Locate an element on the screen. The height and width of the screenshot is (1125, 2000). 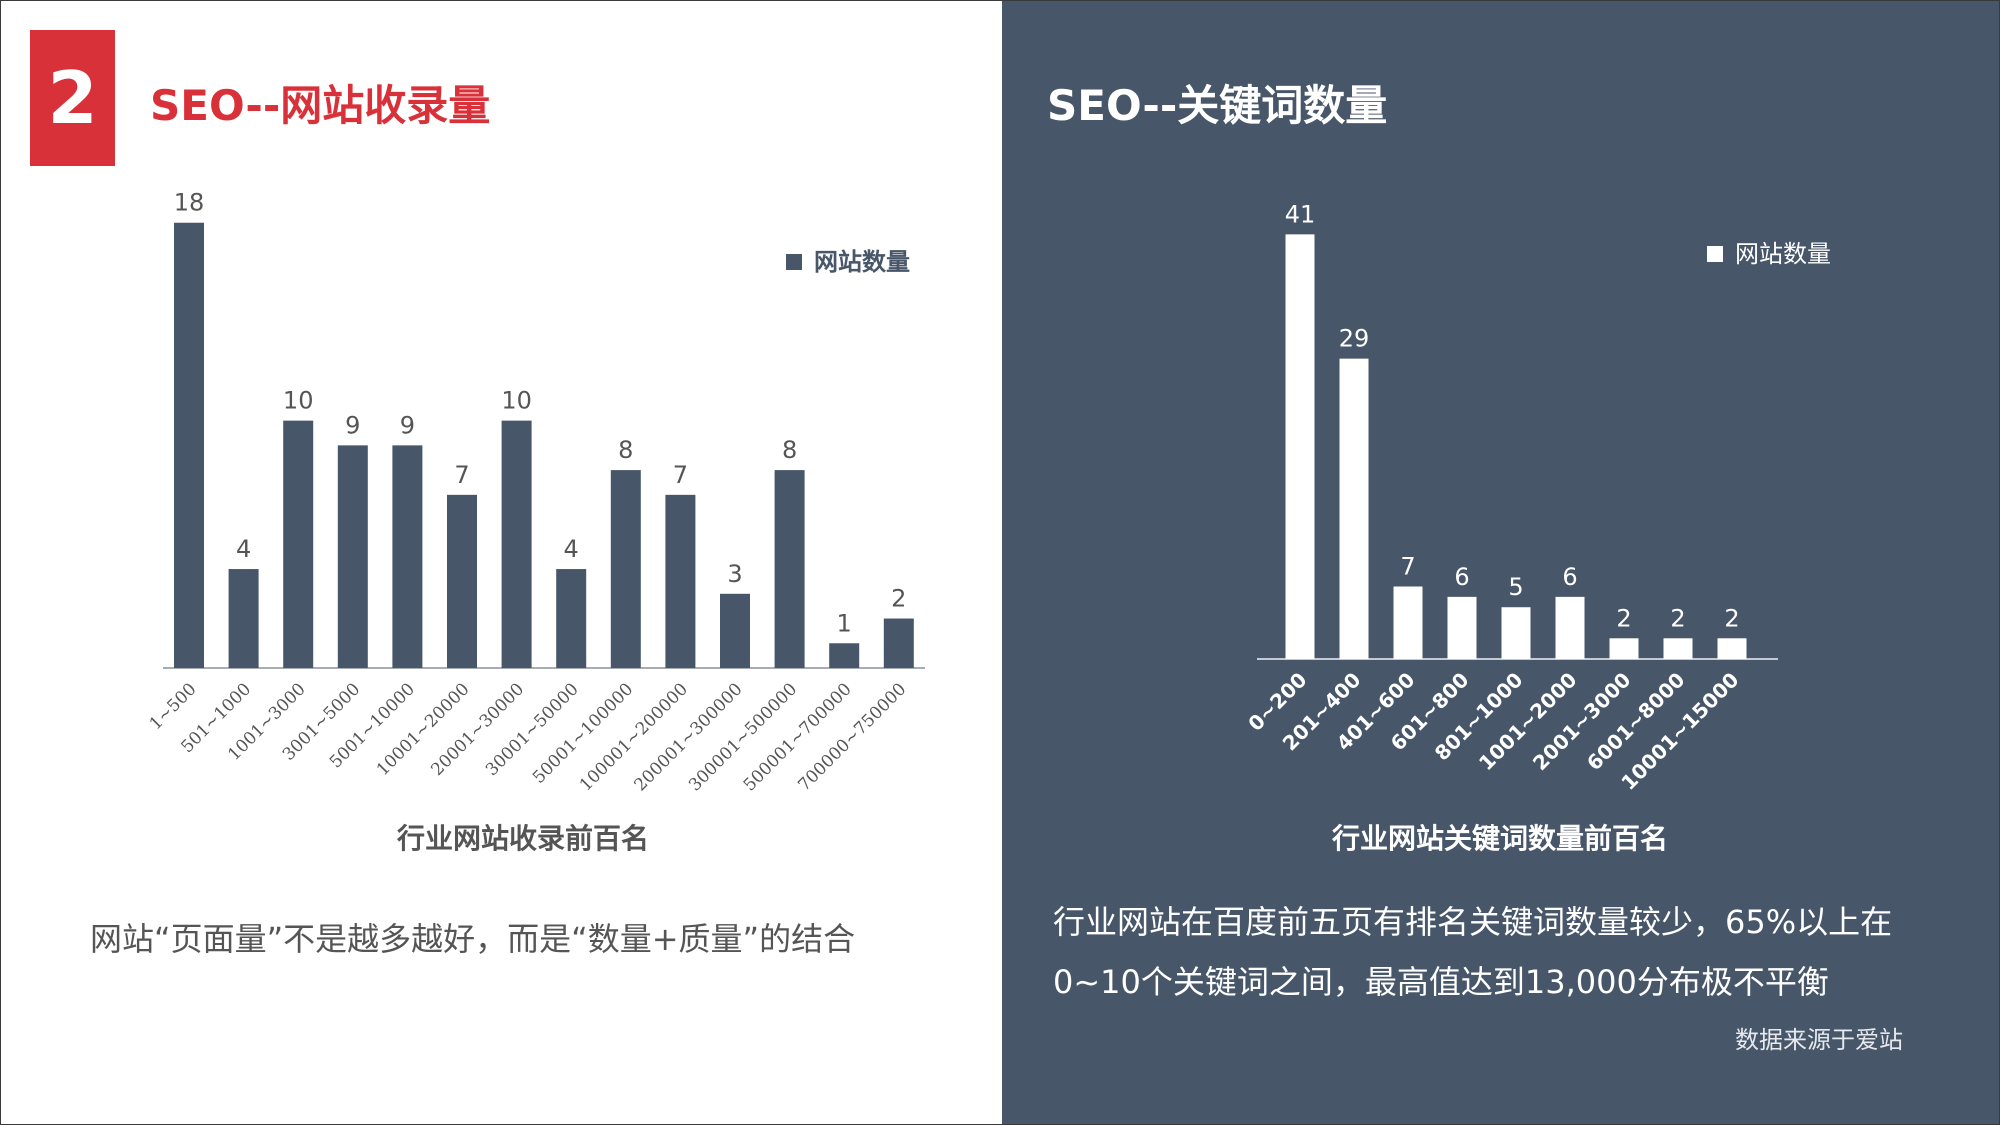
right-description-line-2: 0~10个关键词之间，最高值达到13,000分布极不平衡 is located at coordinates (1441, 982).